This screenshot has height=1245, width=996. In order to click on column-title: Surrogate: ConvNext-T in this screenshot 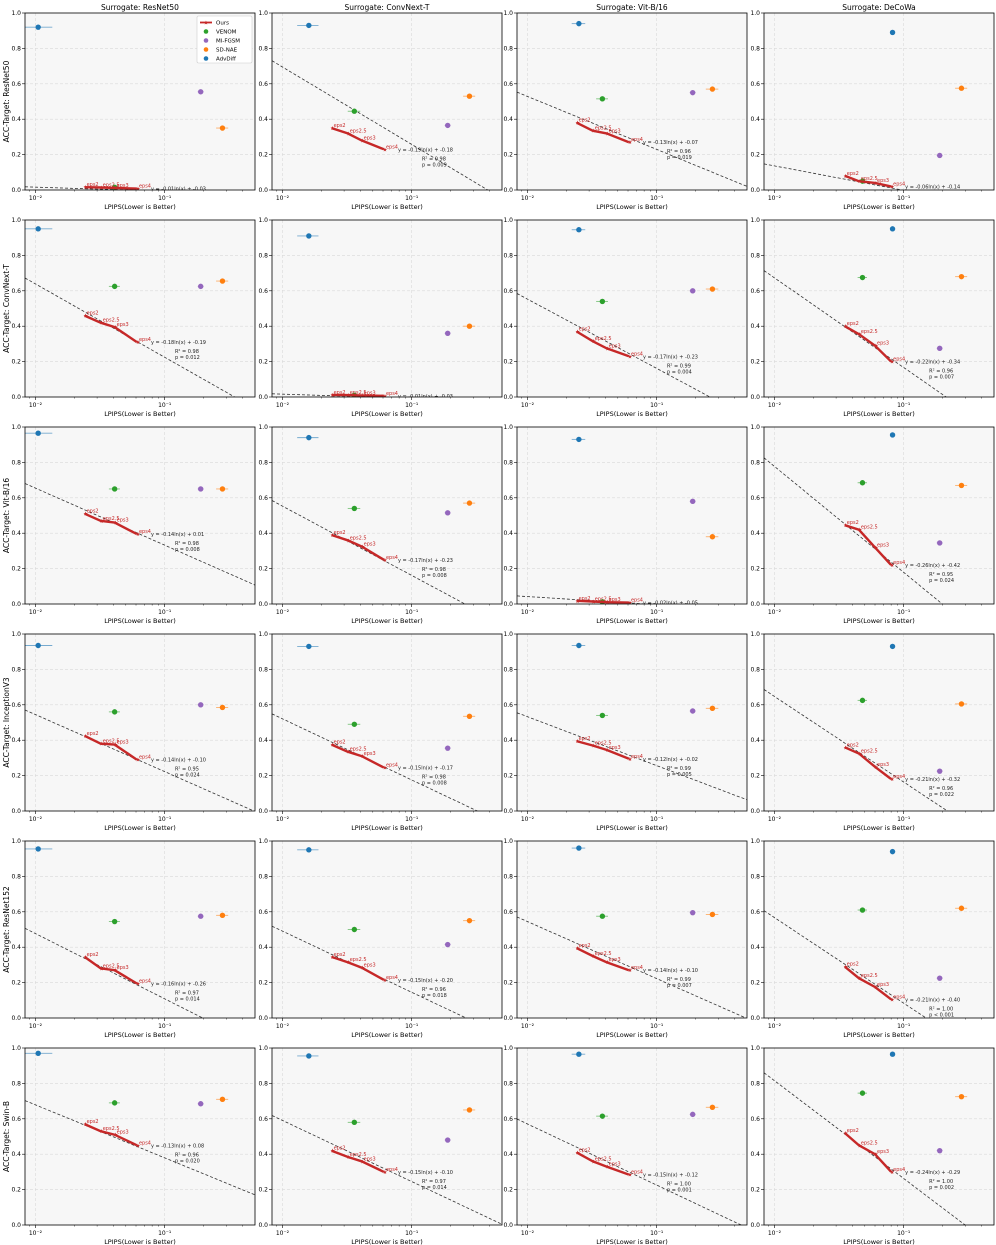, I will do `click(387, 7)`.